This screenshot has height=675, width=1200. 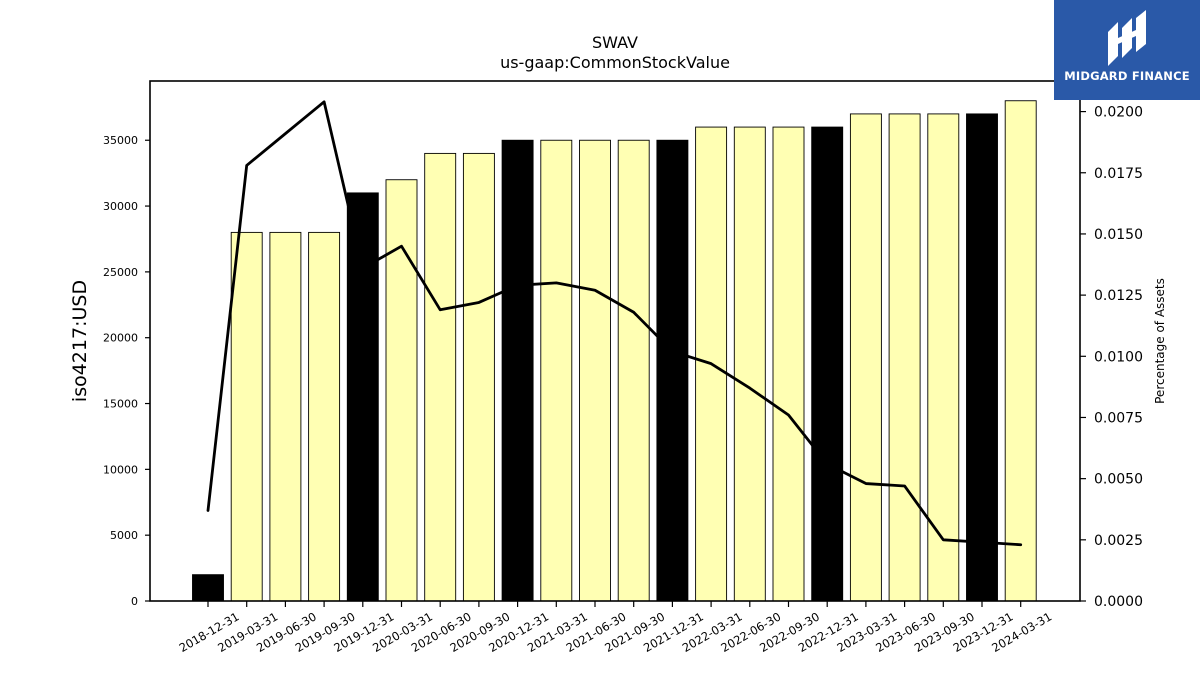 I want to click on y-axis-label: iso4217:USD, so click(x=80, y=341).